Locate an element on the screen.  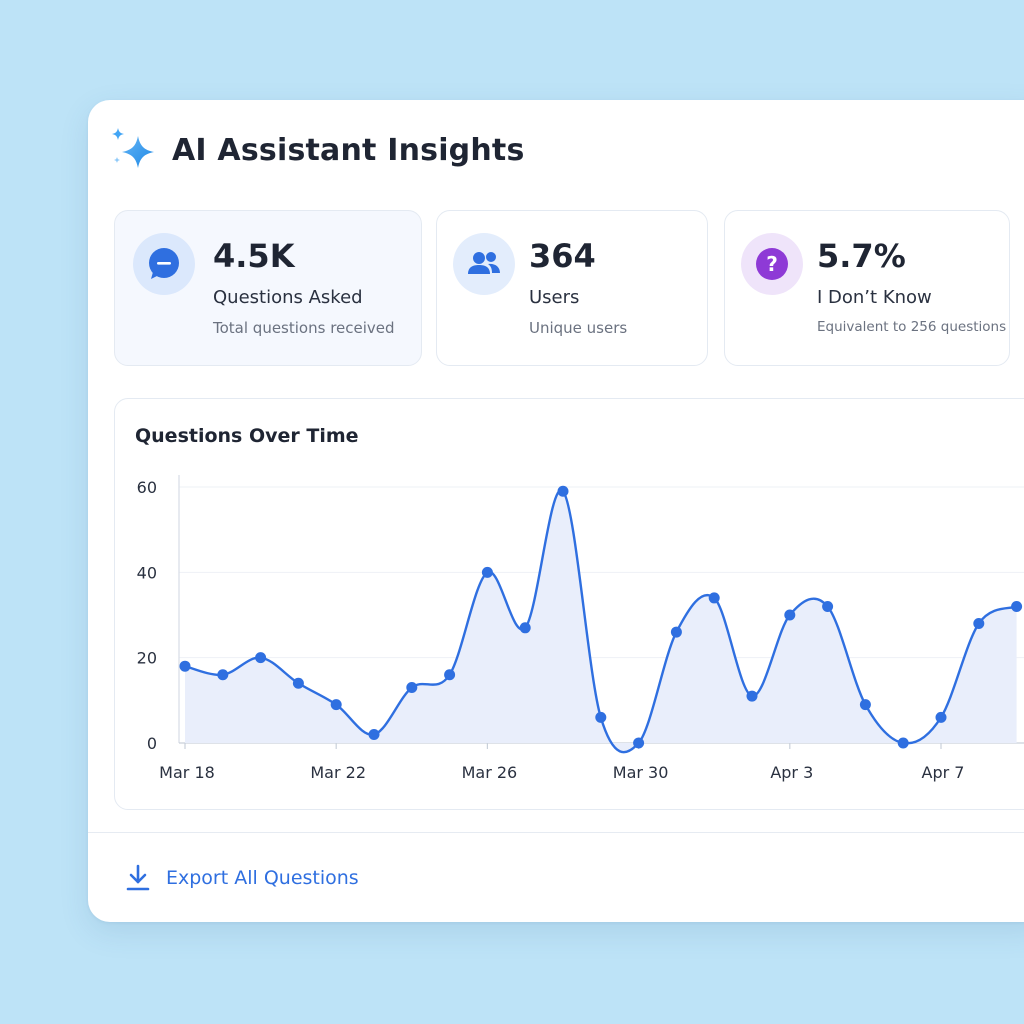
y-tick-label: 20 is located at coordinates (147, 658).